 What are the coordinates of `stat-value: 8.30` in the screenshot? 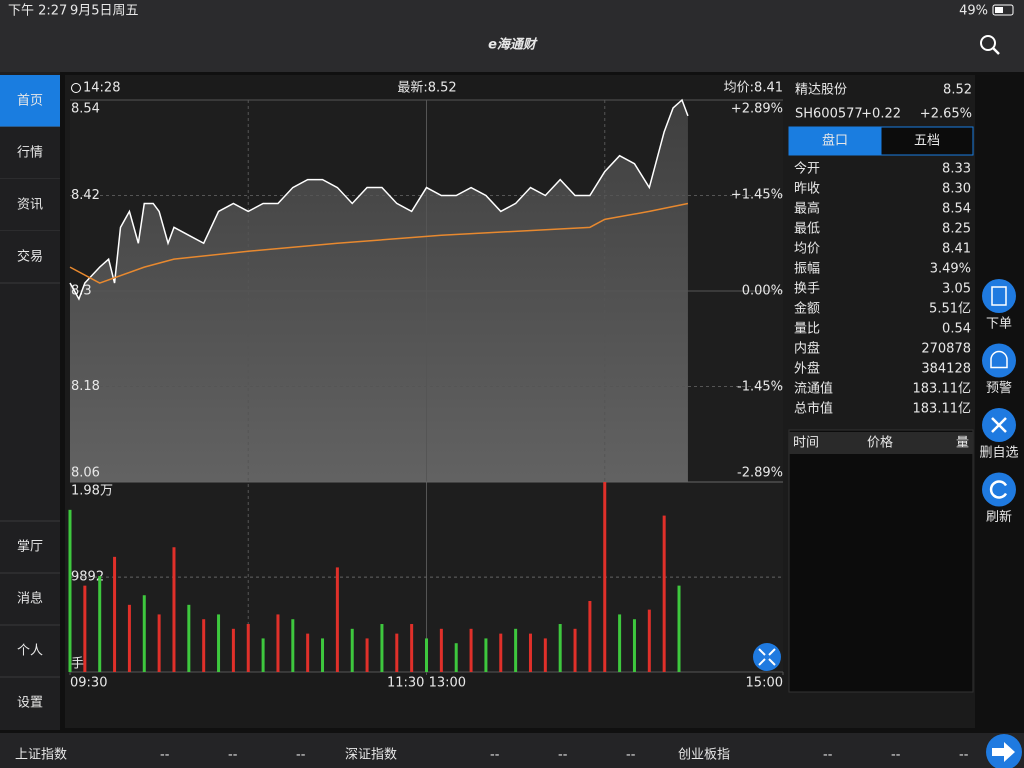 It's located at (956, 189).